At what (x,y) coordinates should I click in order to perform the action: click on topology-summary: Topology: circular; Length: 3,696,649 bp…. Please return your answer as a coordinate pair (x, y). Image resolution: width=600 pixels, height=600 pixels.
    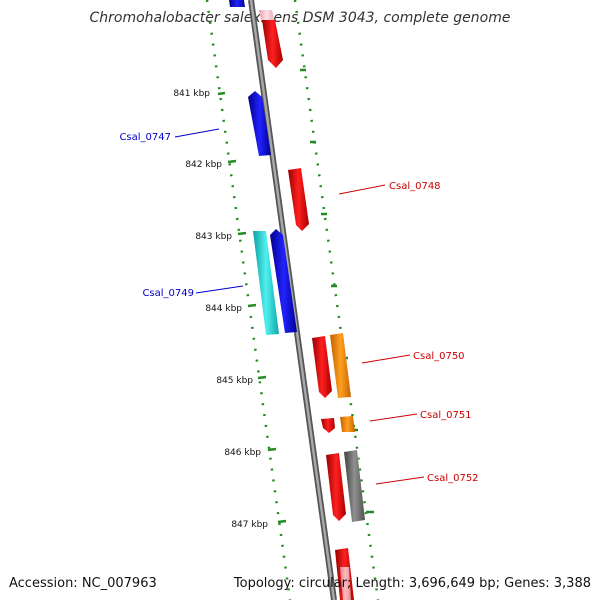
    Looking at the image, I should click on (412, 583).